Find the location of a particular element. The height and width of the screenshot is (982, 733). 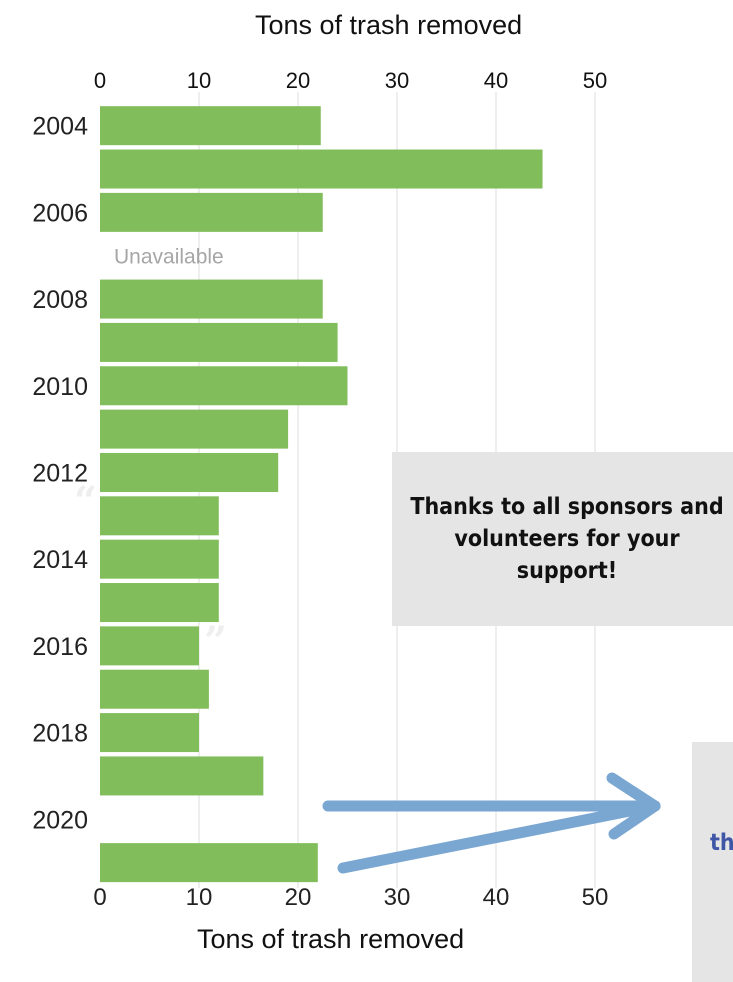

y-tick-label: 2012 is located at coordinates (60, 473).